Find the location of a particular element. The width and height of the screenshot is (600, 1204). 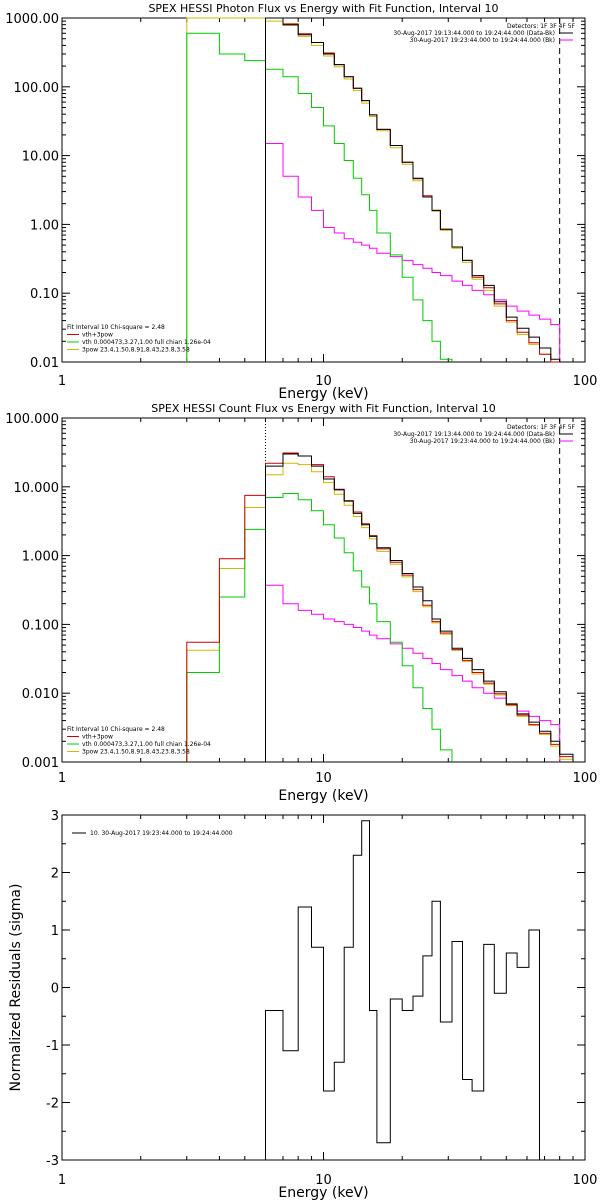

plot2-legend-fit-interval: Fit Interval 10 Chi-square = 2.48 is located at coordinates (116, 729).